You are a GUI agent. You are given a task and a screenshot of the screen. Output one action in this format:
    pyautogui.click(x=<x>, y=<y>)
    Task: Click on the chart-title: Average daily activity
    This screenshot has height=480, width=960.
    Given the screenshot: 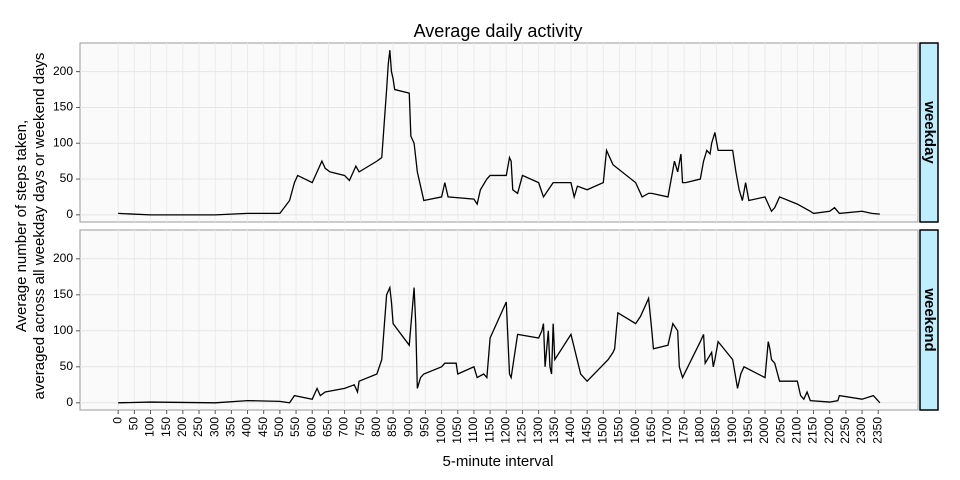 What is the action you would take?
    pyautogui.click(x=498, y=31)
    